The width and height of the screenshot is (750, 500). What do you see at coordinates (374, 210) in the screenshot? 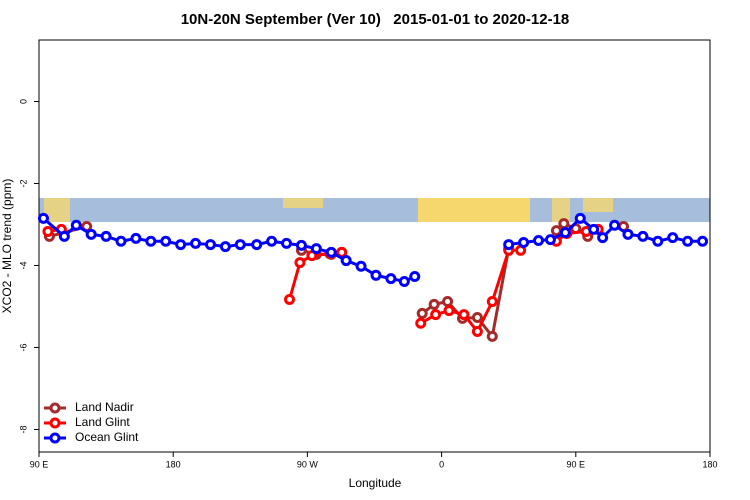
I see `map-band` at bounding box center [374, 210].